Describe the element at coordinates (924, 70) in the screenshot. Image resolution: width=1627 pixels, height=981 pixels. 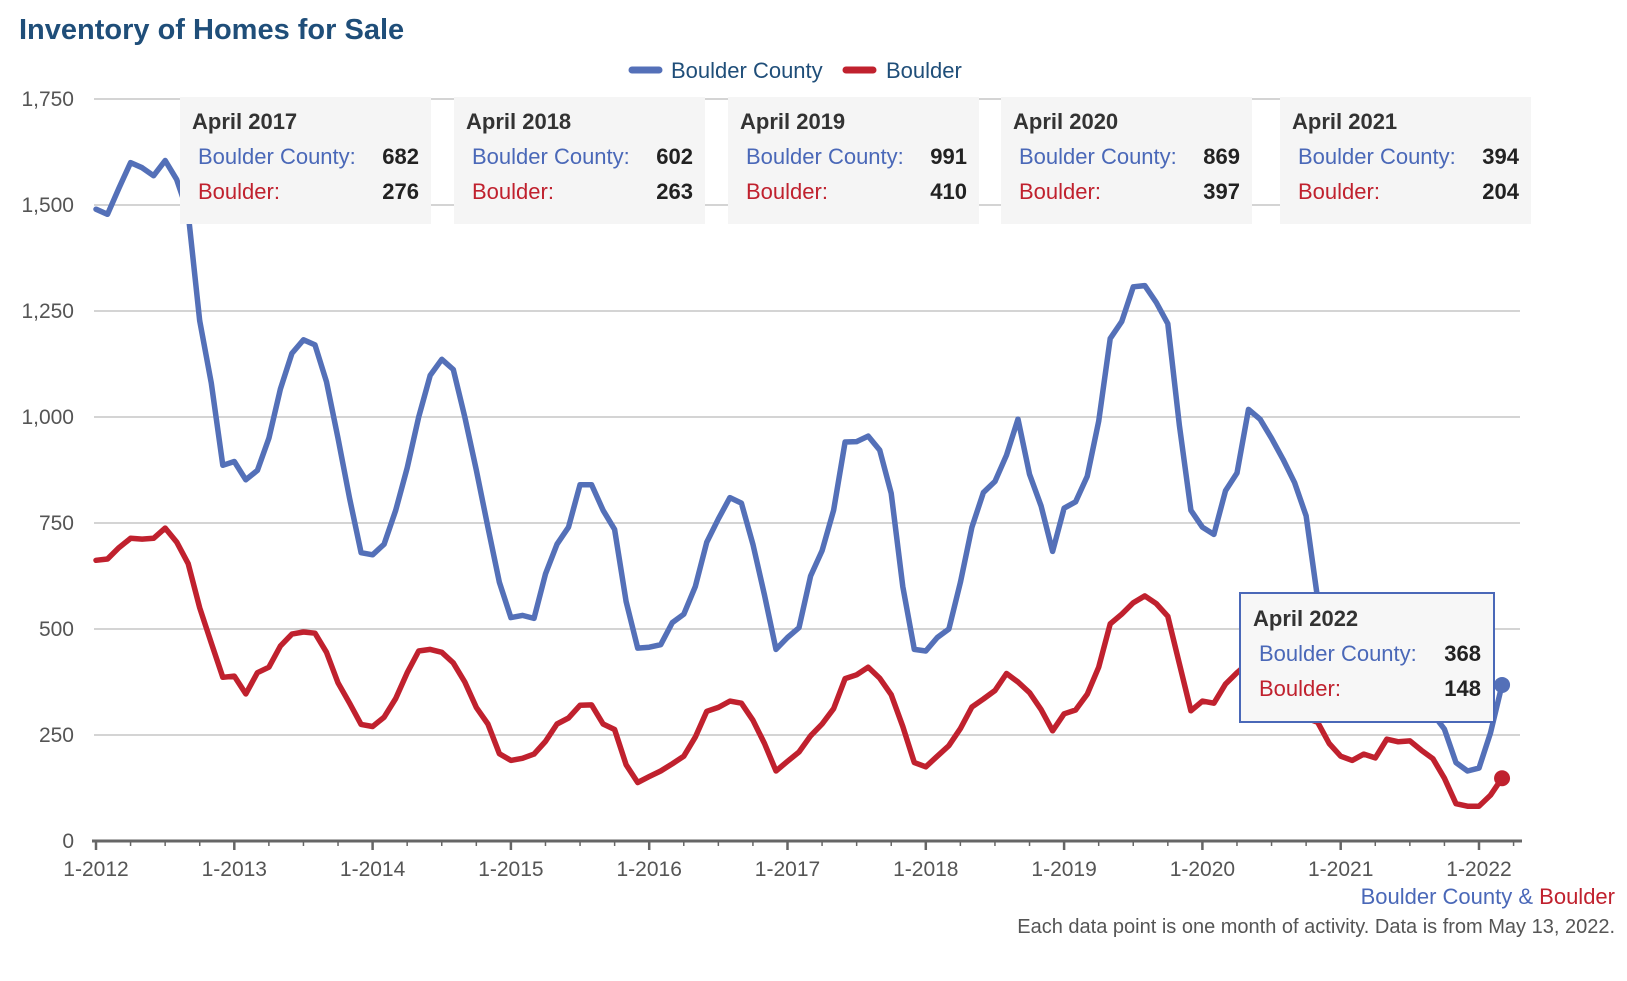
I see `legend-label: Boulder` at that location.